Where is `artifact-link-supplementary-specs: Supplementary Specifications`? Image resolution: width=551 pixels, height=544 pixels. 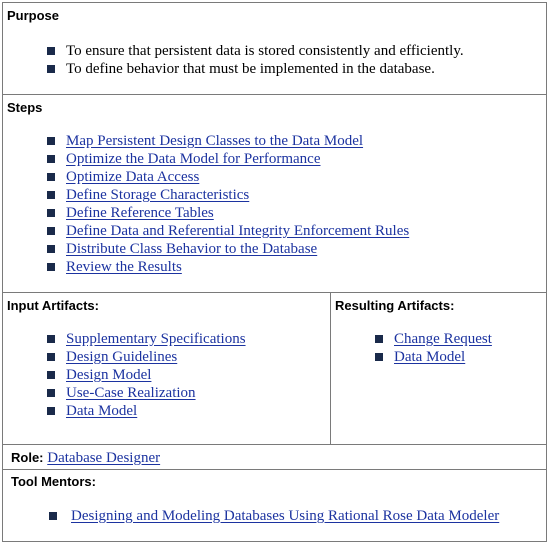
artifact-link-supplementary-specs: Supplementary Specifications is located at coordinates (156, 339).